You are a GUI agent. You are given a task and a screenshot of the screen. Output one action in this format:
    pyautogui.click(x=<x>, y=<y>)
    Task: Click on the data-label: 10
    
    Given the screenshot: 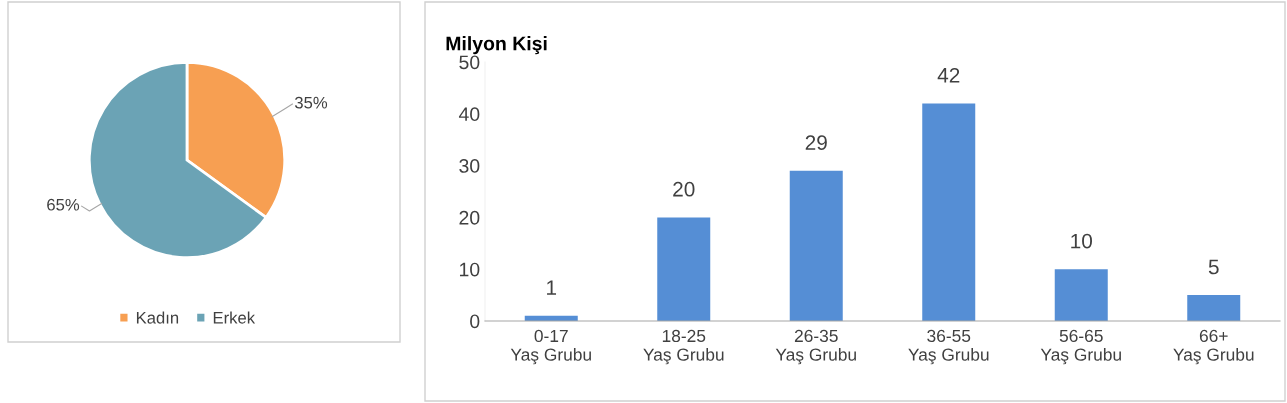 What is the action you would take?
    pyautogui.click(x=1082, y=241)
    